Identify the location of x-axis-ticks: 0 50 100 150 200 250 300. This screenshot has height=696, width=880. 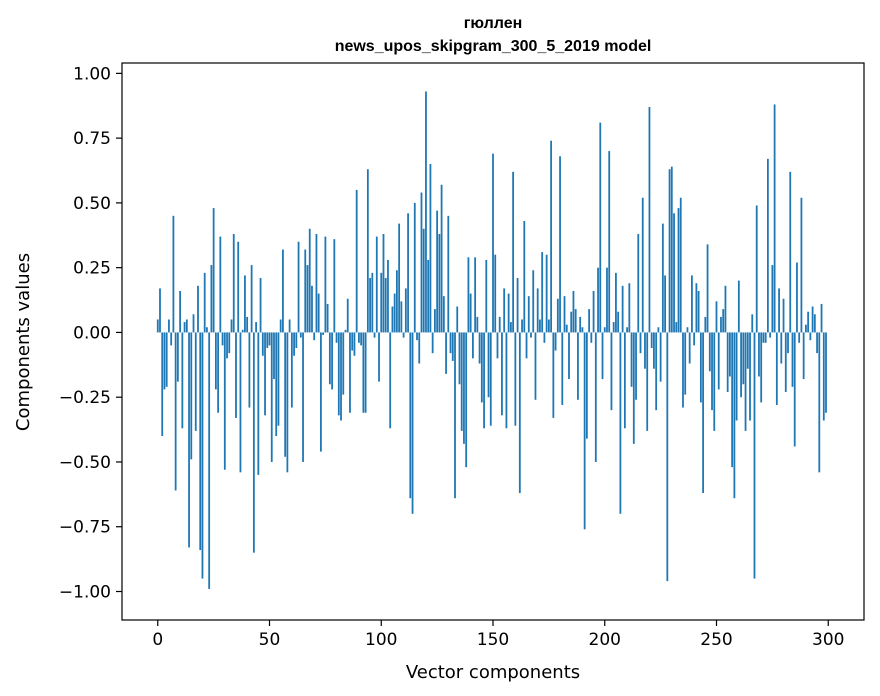
(498, 635).